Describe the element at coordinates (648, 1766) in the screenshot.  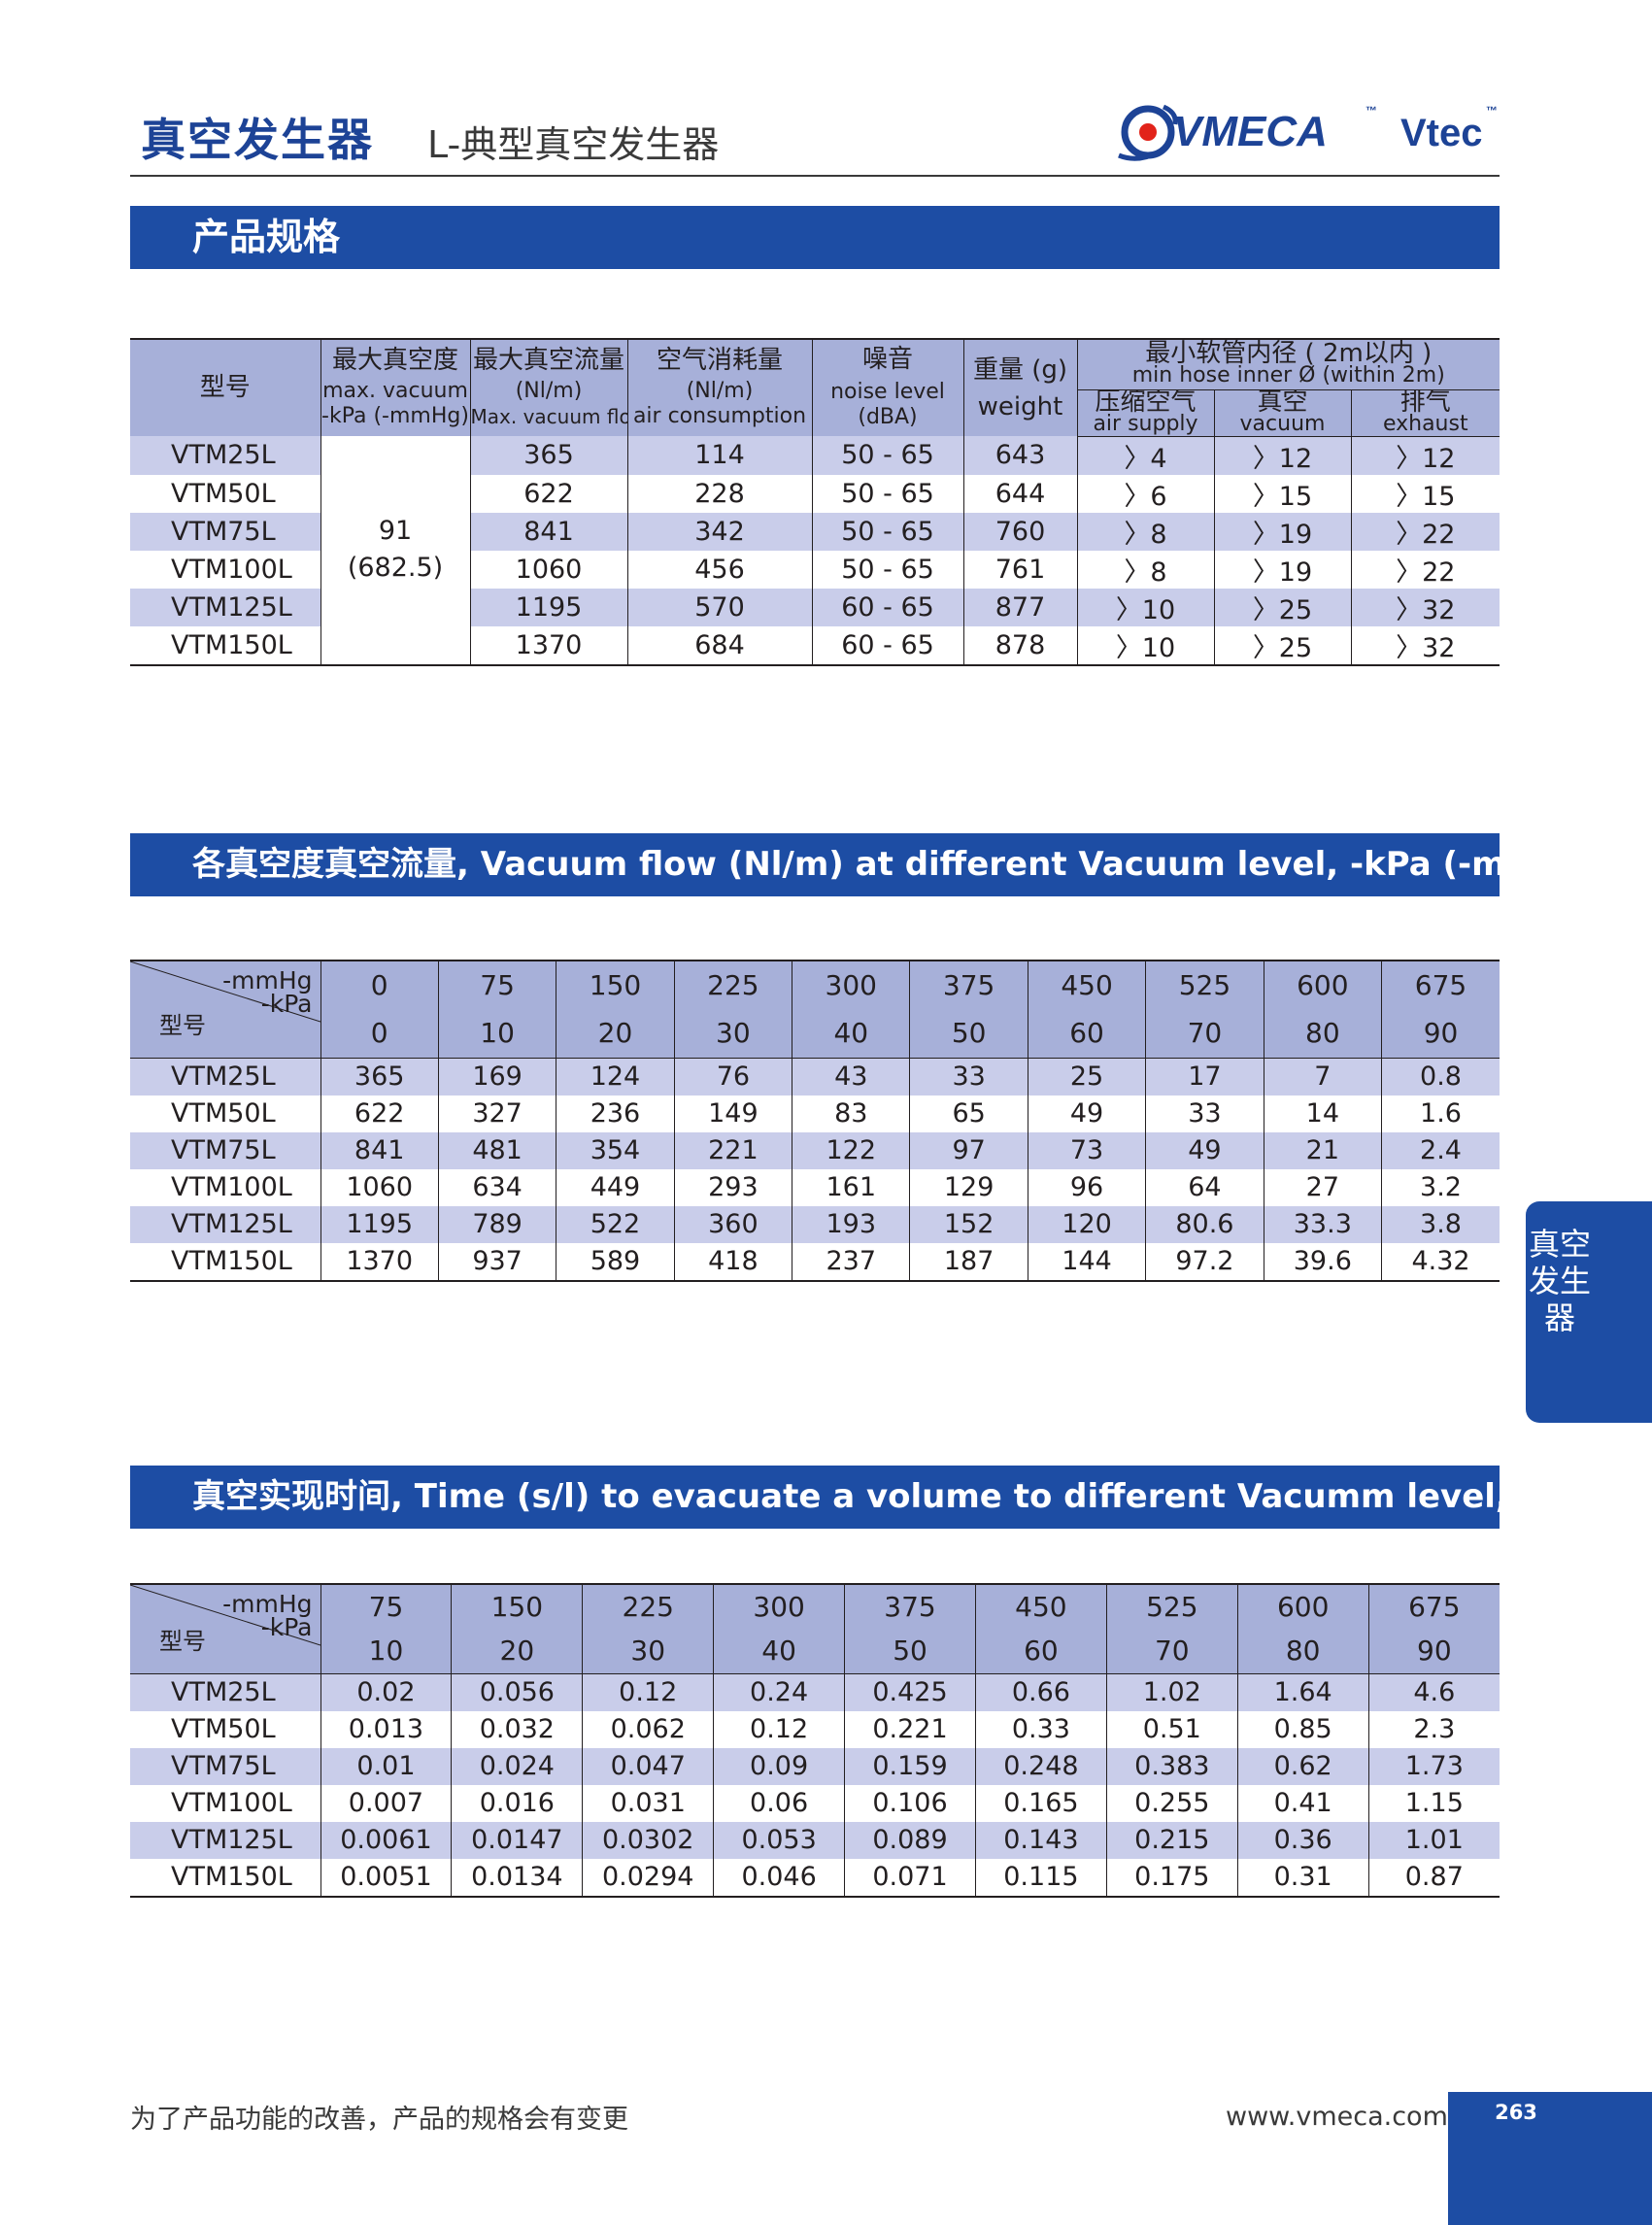
I see `value-cell: 0.047` at that location.